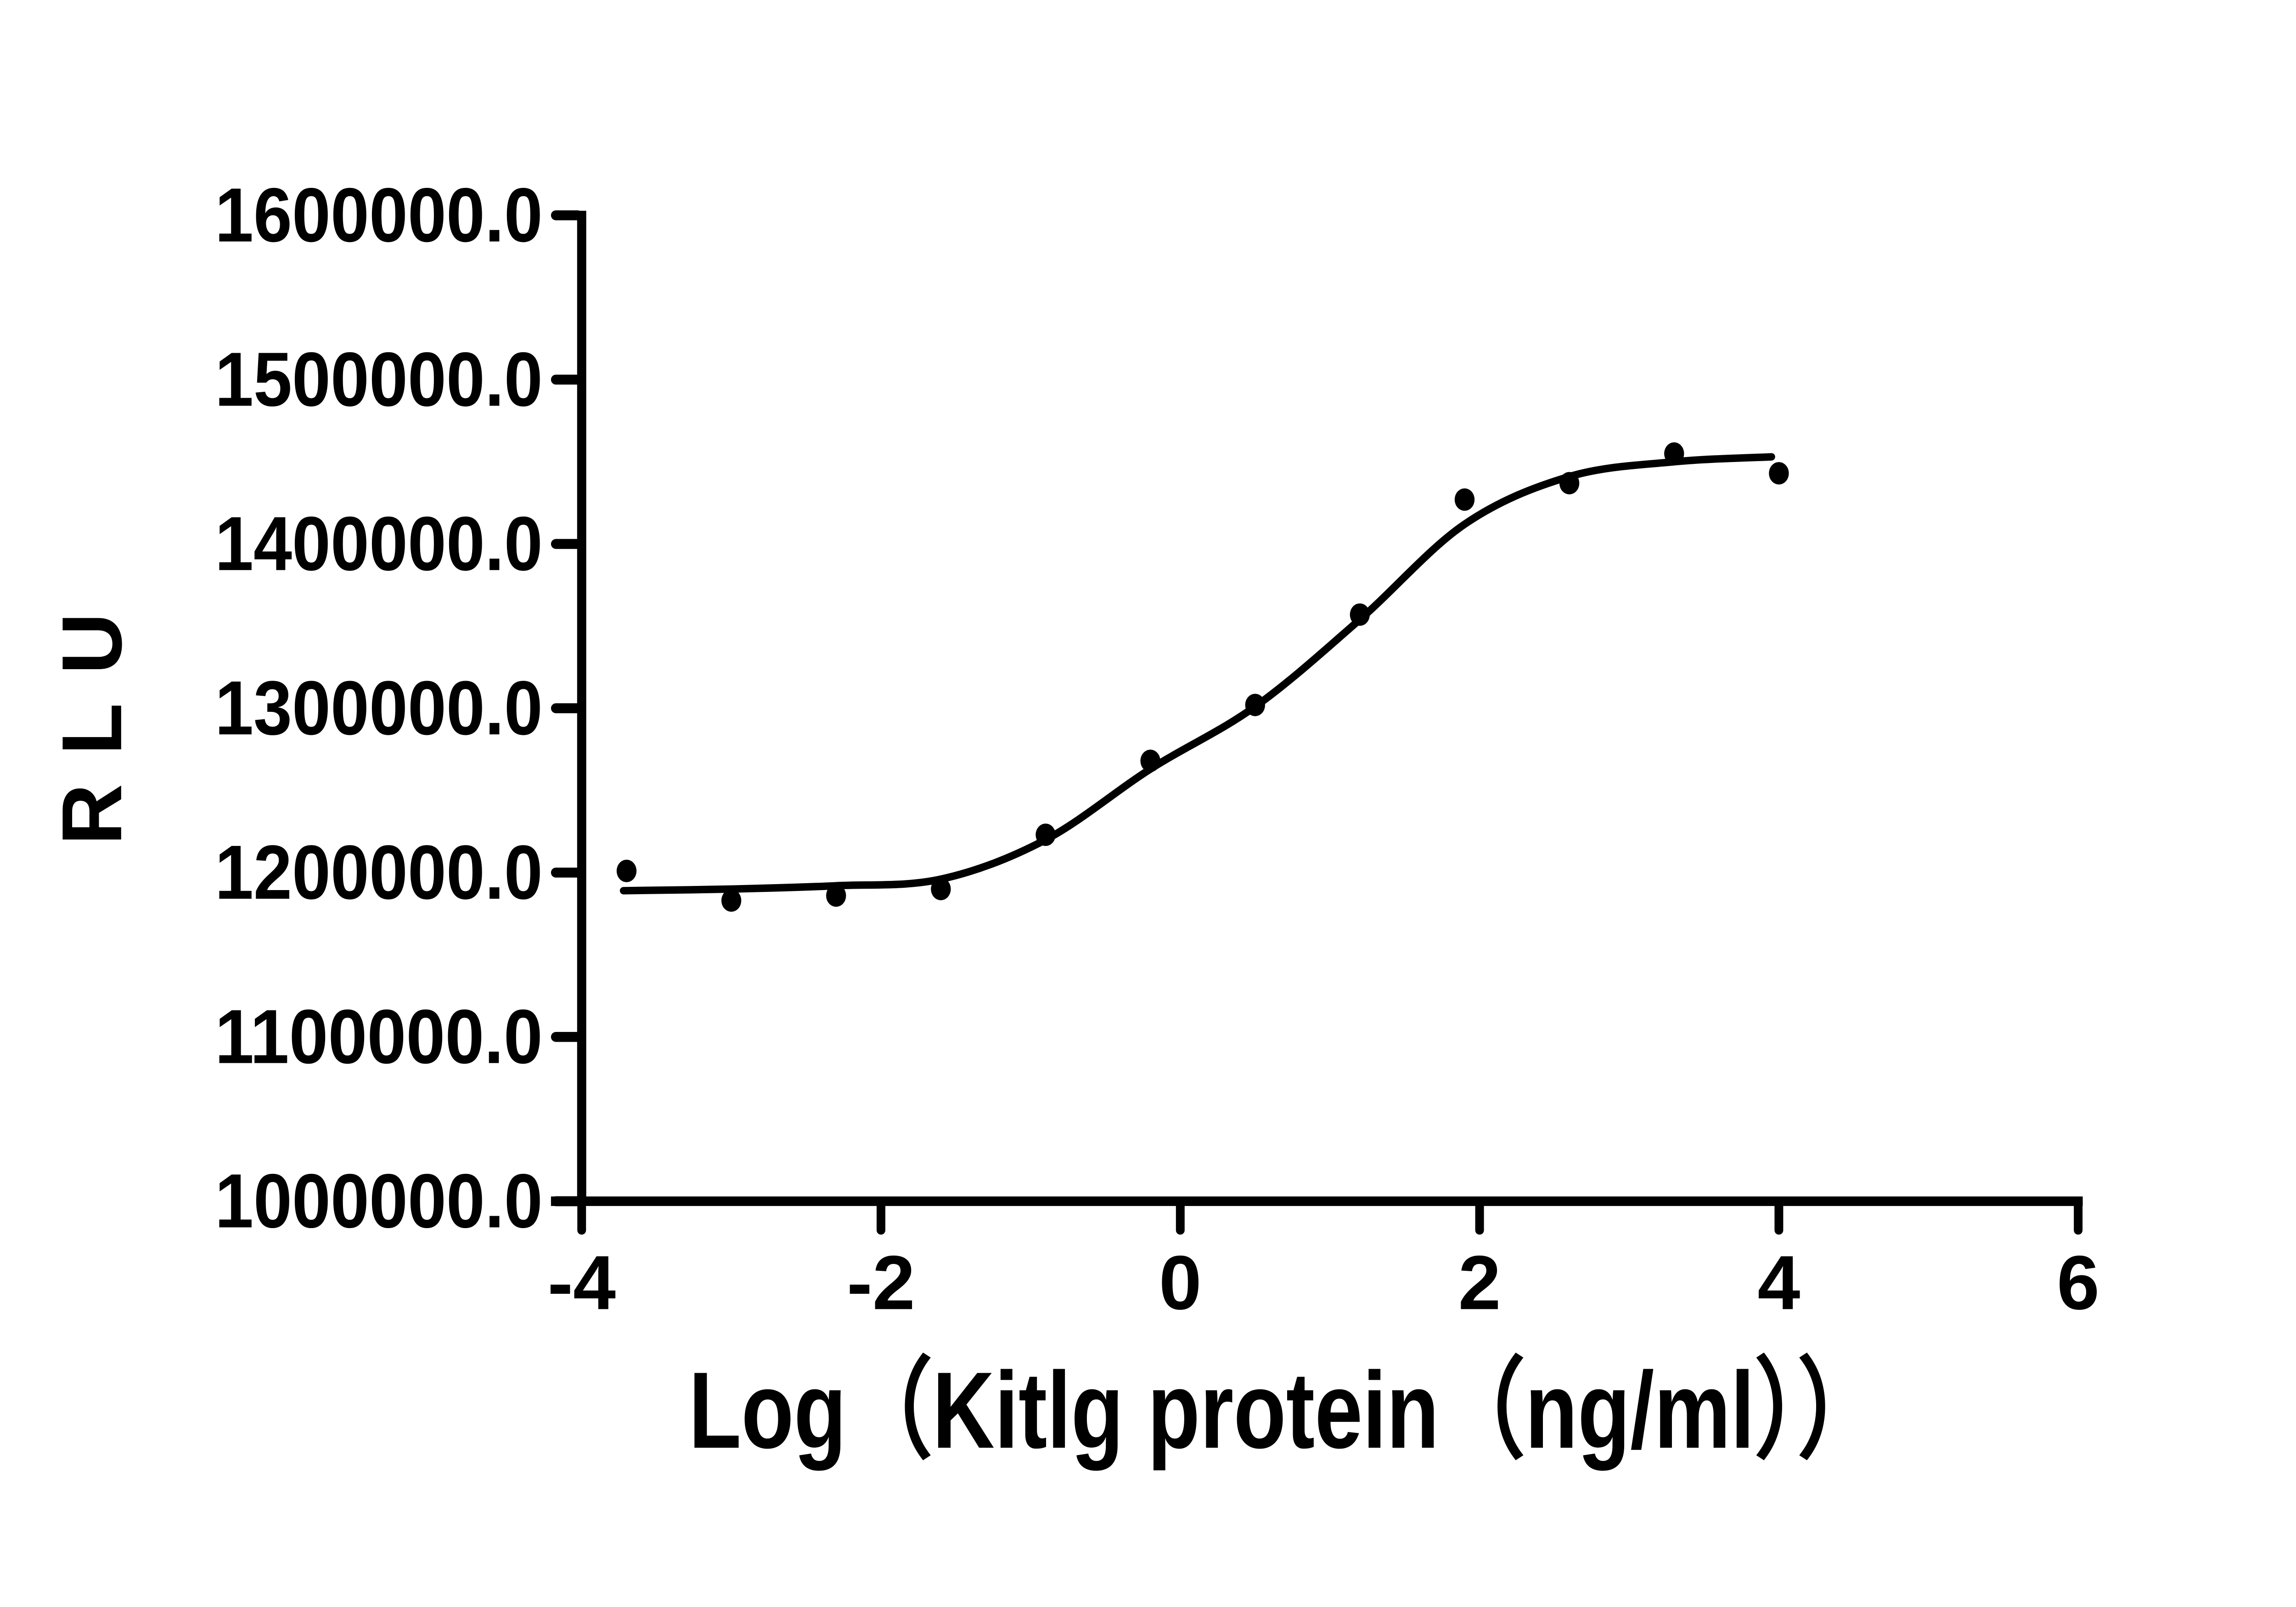  What do you see at coordinates (379, 379) in the screenshot?
I see `y-tick-label: 1500000.0` at bounding box center [379, 379].